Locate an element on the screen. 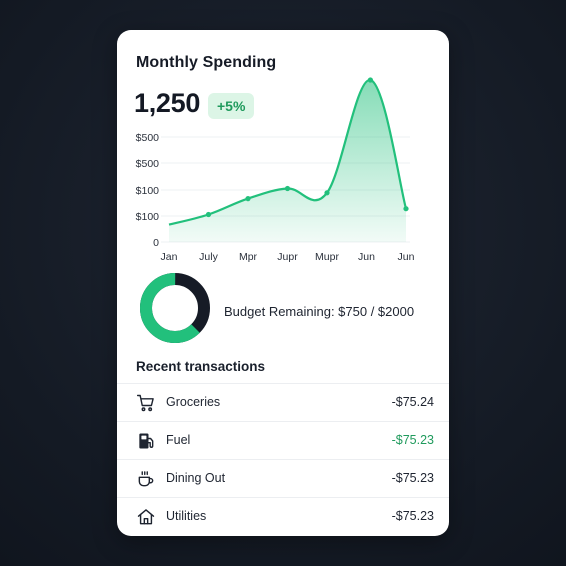  transaction-name: Utilities is located at coordinates (186, 516).